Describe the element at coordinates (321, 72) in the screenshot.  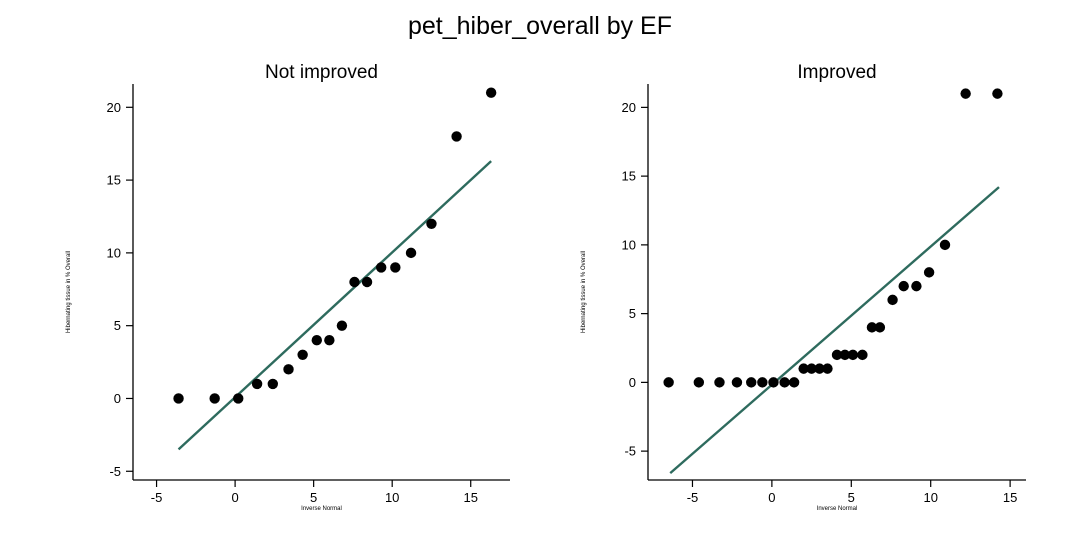
I see `panel-title: Not improved` at that location.